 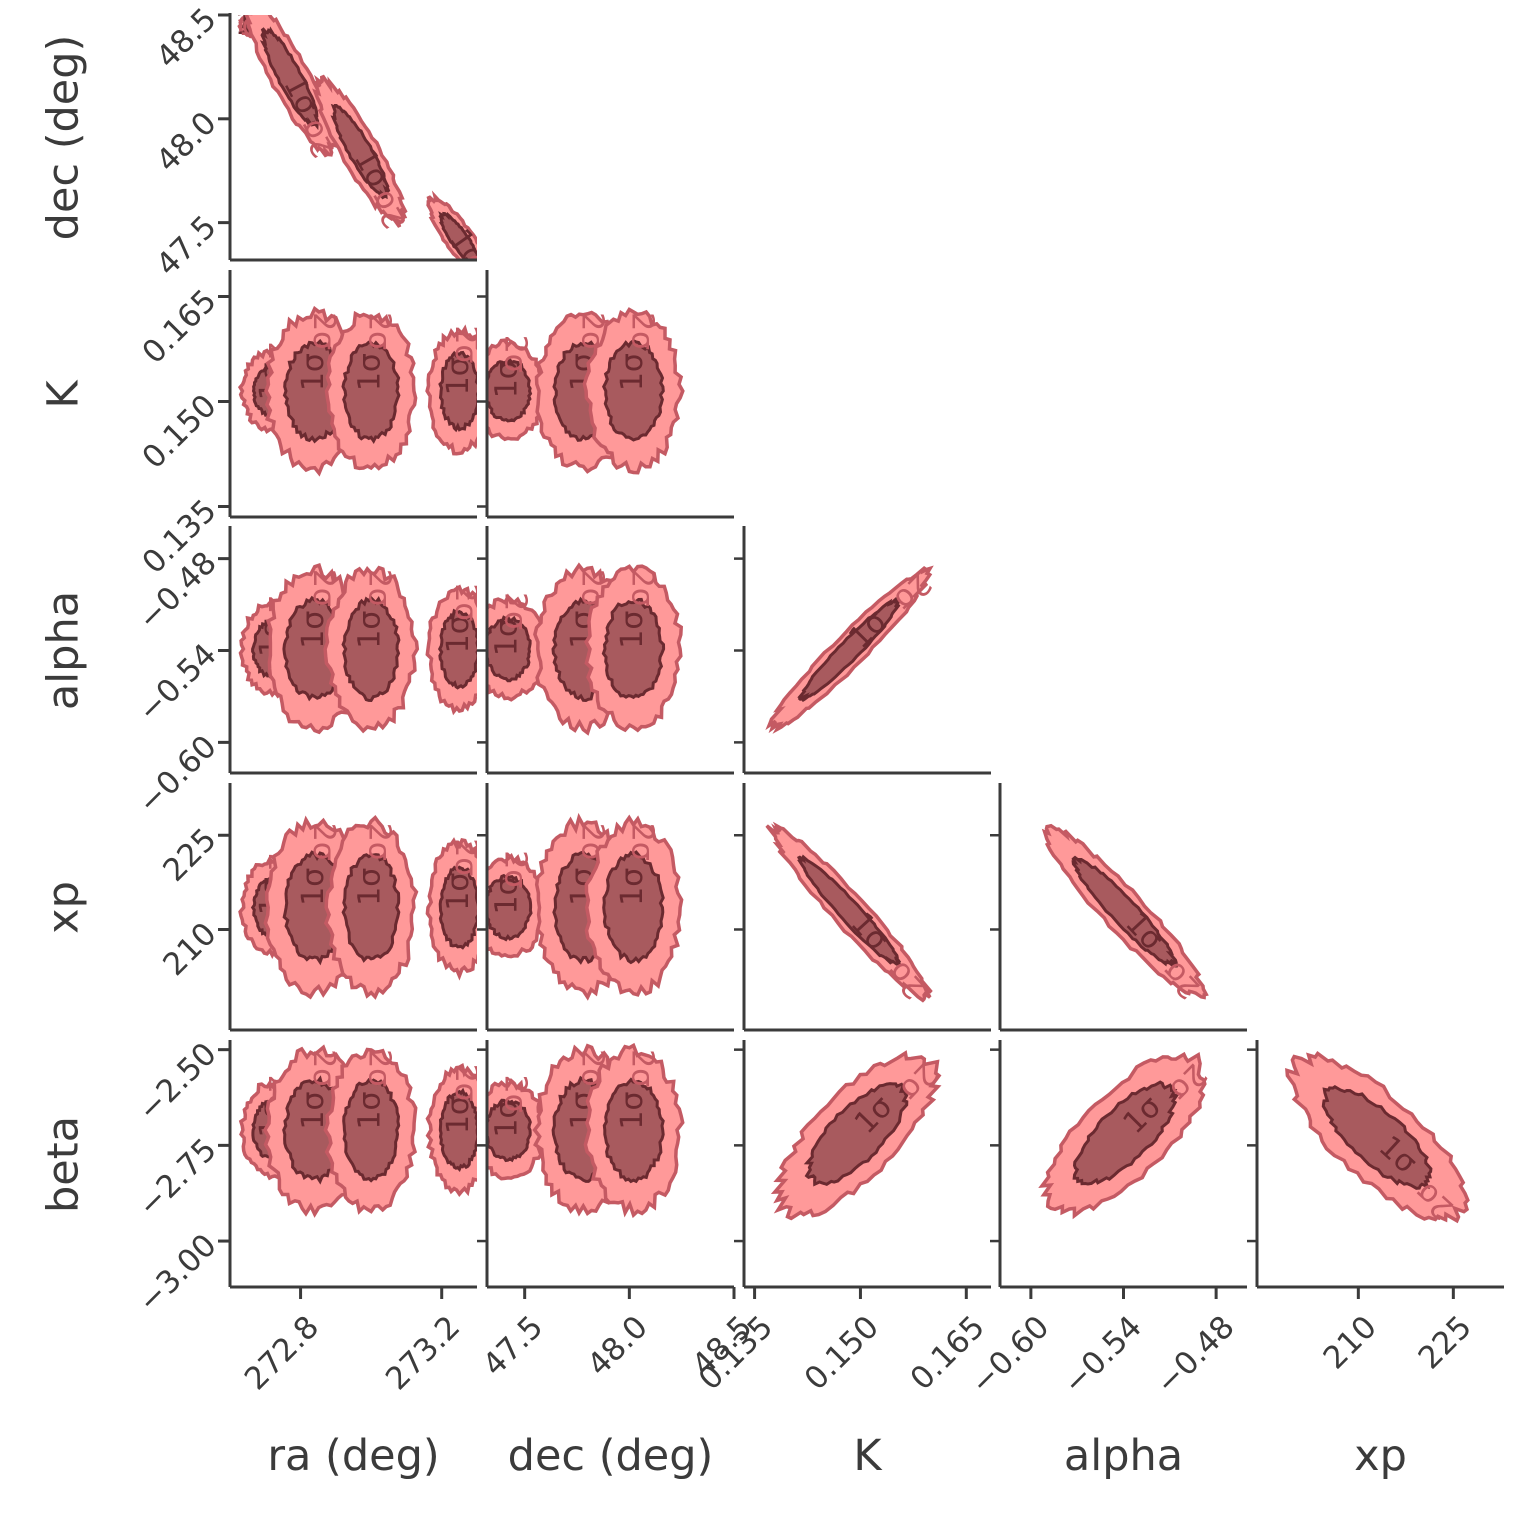 What do you see at coordinates (353, 1456) in the screenshot?
I see `x-axis-title-ra: ra (deg)` at bounding box center [353, 1456].